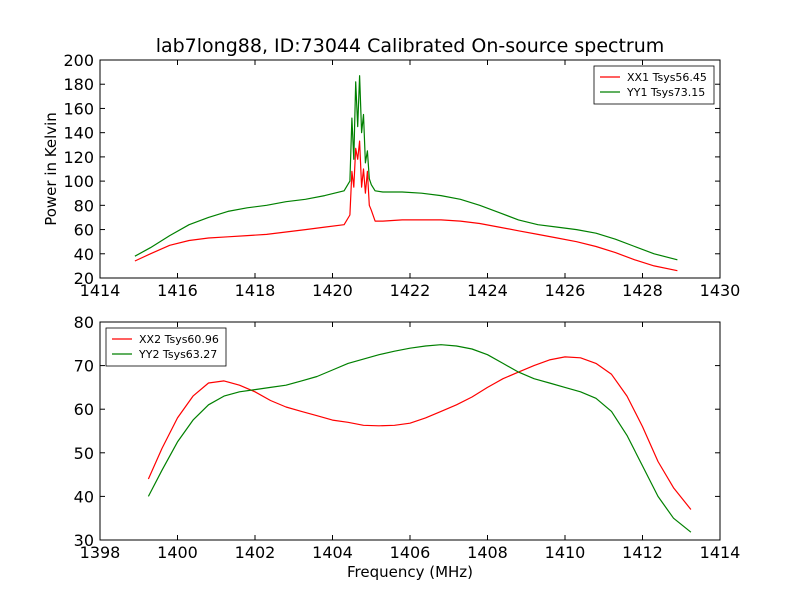 The height and width of the screenshot is (600, 800). What do you see at coordinates (177, 354) in the screenshot?
I see `legend-label-yy2: YY2 Tsys63.27` at bounding box center [177, 354].